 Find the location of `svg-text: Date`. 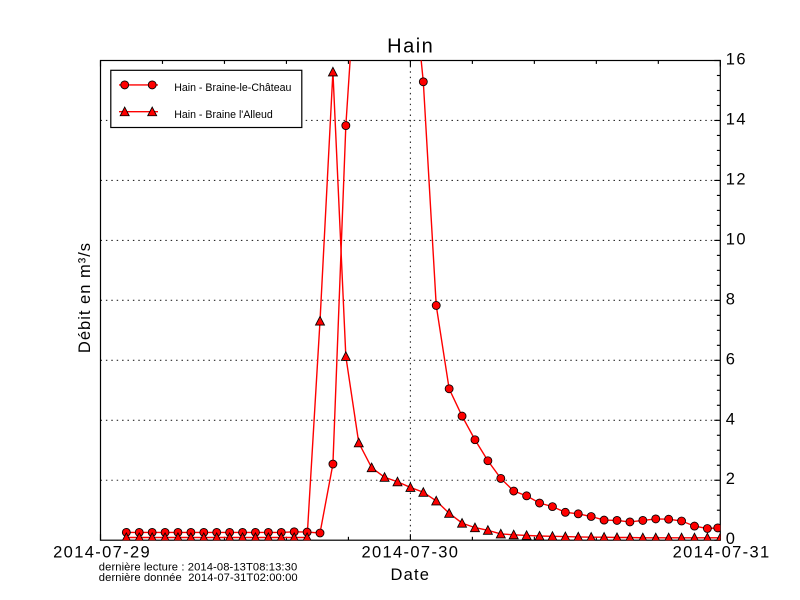

svg-text: Date is located at coordinates (410, 575).